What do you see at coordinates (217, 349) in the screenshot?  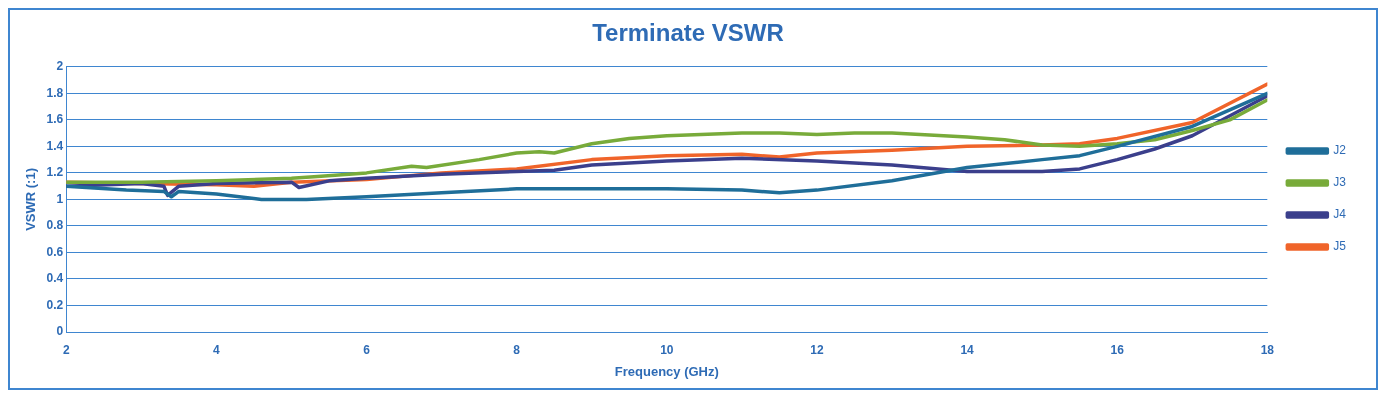 I see `x-tick-label: 4` at bounding box center [217, 349].